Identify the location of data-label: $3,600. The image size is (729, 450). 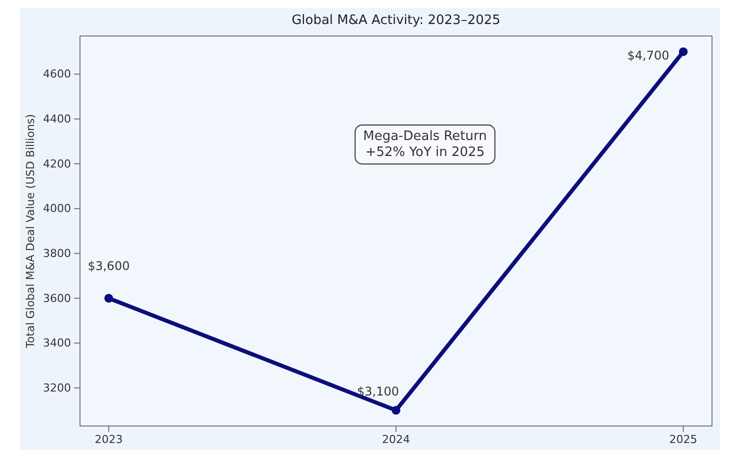
(109, 266).